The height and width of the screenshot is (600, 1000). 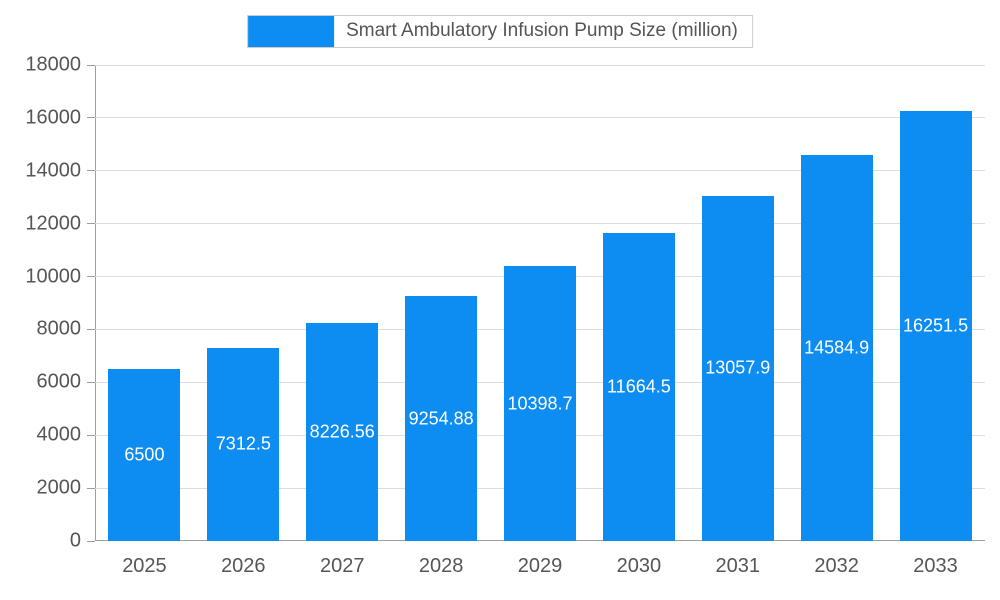 I want to click on x-axis-label: 2031, so click(x=738, y=566).